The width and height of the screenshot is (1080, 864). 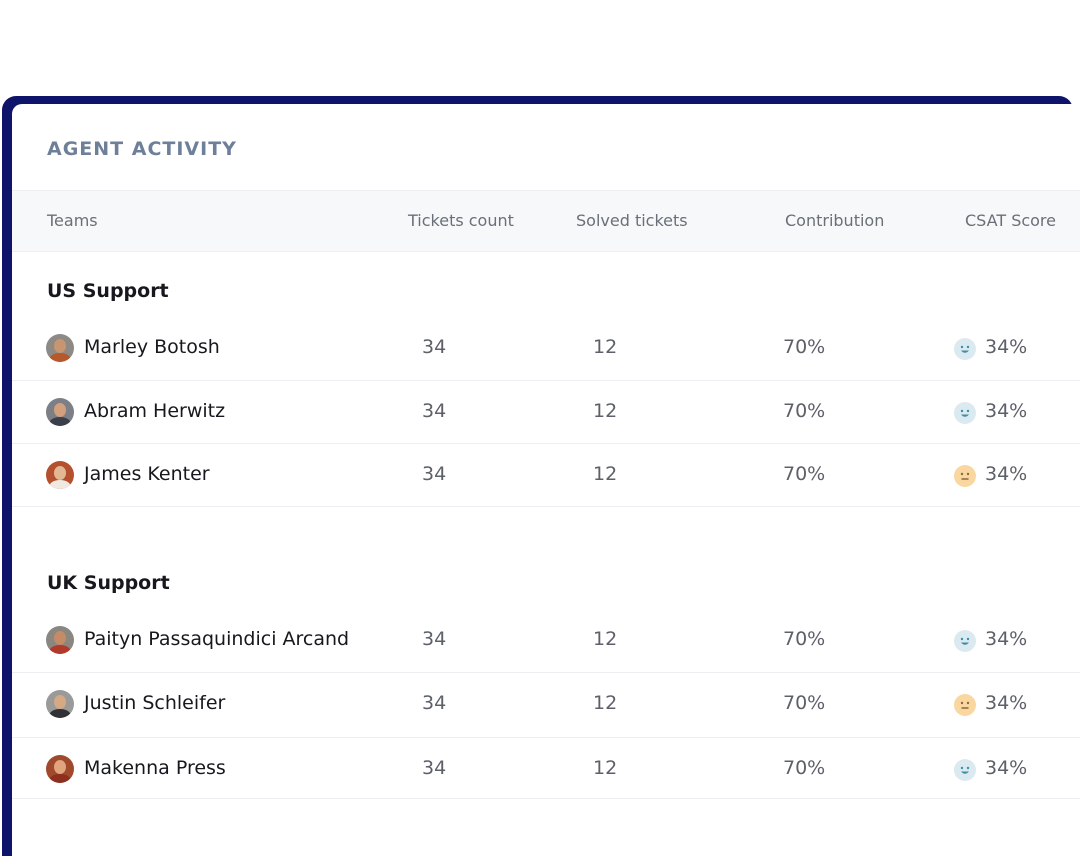 What do you see at coordinates (152, 347) in the screenshot?
I see `agent-name: Marley Botosh` at bounding box center [152, 347].